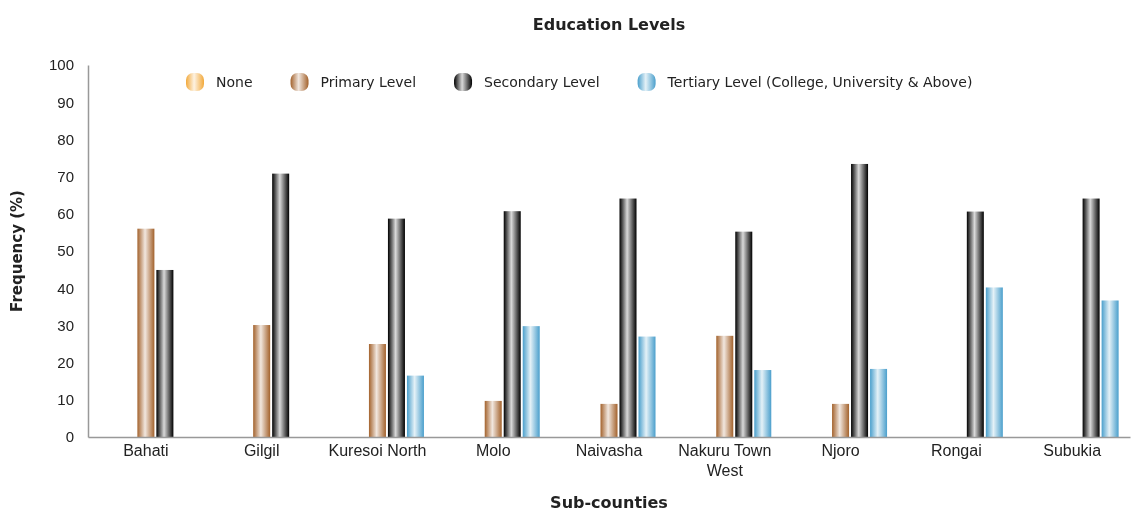 The height and width of the screenshot is (512, 1138). Describe the element at coordinates (609, 24) in the screenshot. I see `chart-title: Education Levels` at that location.